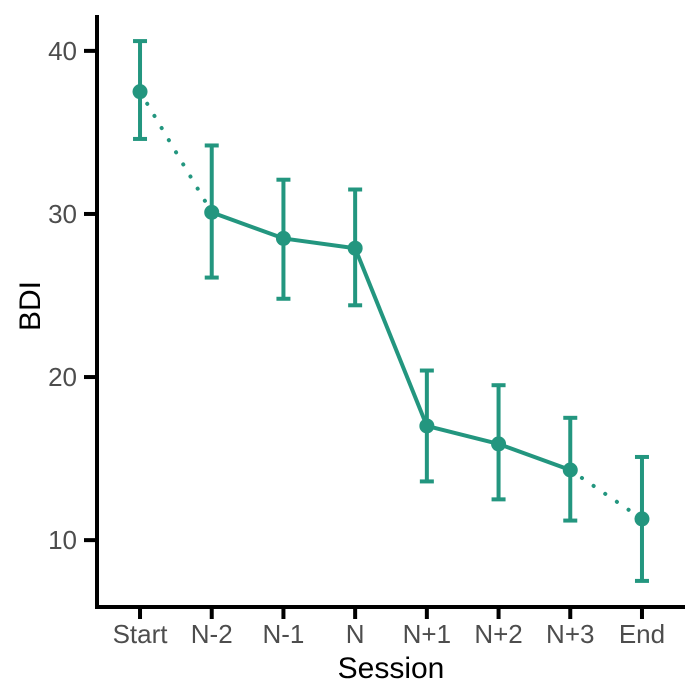  I want to click on x-tick-label: Start, so click(141, 634).